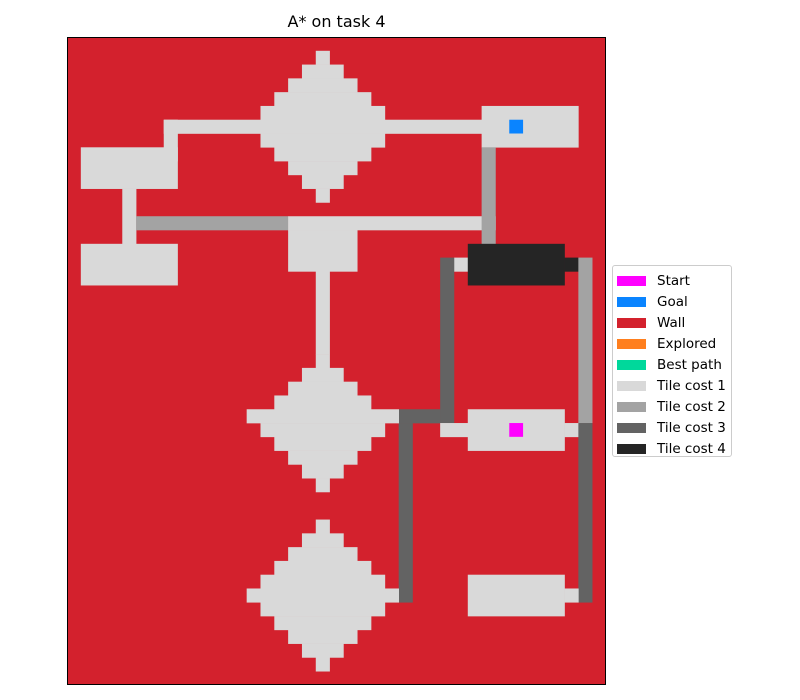 The height and width of the screenshot is (700, 800). What do you see at coordinates (631, 343) in the screenshot?
I see `explored-swatch` at bounding box center [631, 343].